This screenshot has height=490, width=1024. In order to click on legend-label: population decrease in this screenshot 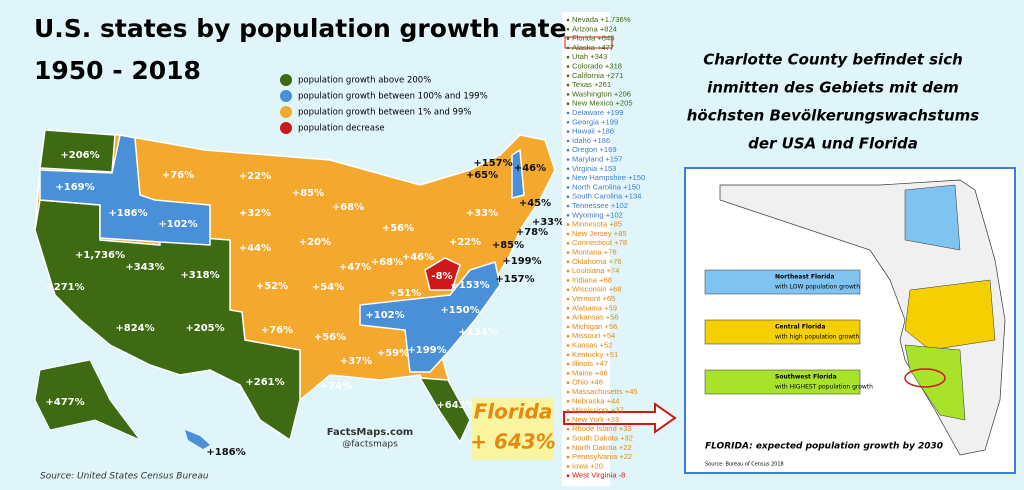, I will do `click(341, 129)`.